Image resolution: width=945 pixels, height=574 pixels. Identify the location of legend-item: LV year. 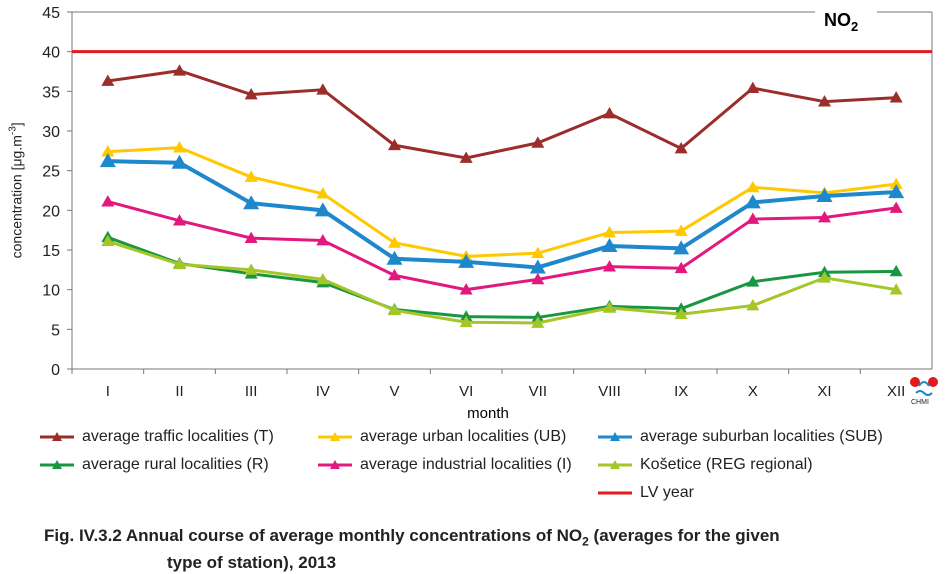
(646, 493).